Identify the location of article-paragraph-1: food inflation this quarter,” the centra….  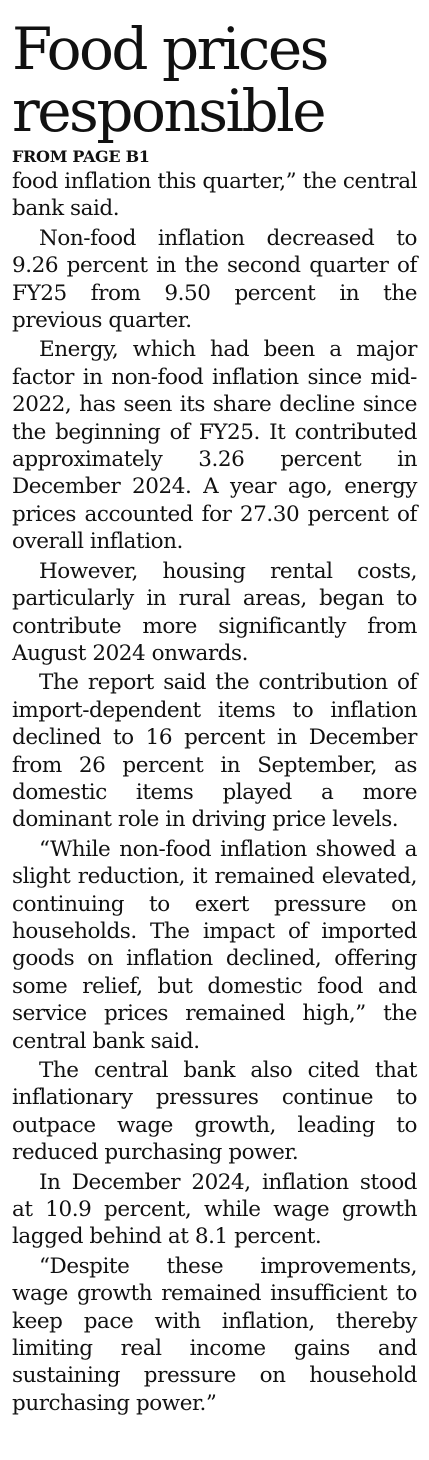
(214, 195).